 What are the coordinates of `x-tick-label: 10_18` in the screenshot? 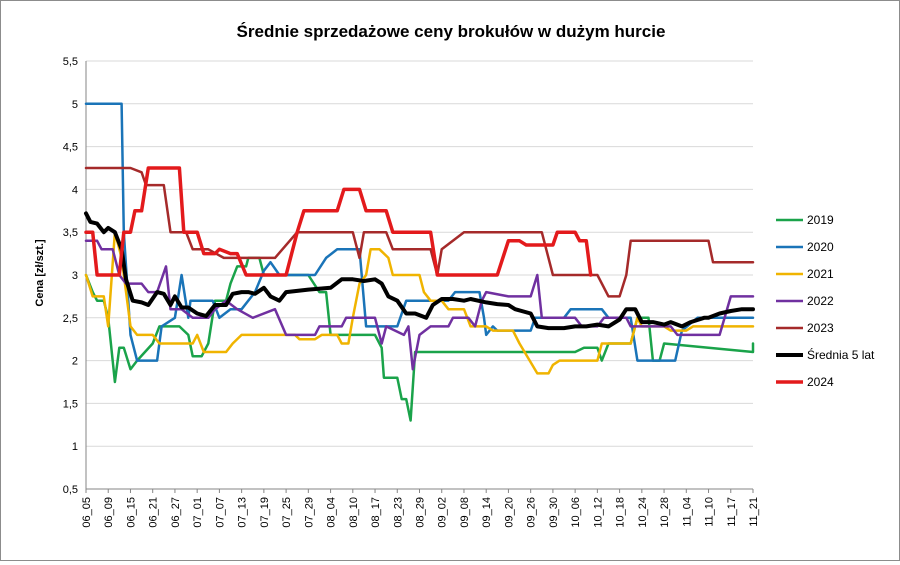 It's located at (621, 512).